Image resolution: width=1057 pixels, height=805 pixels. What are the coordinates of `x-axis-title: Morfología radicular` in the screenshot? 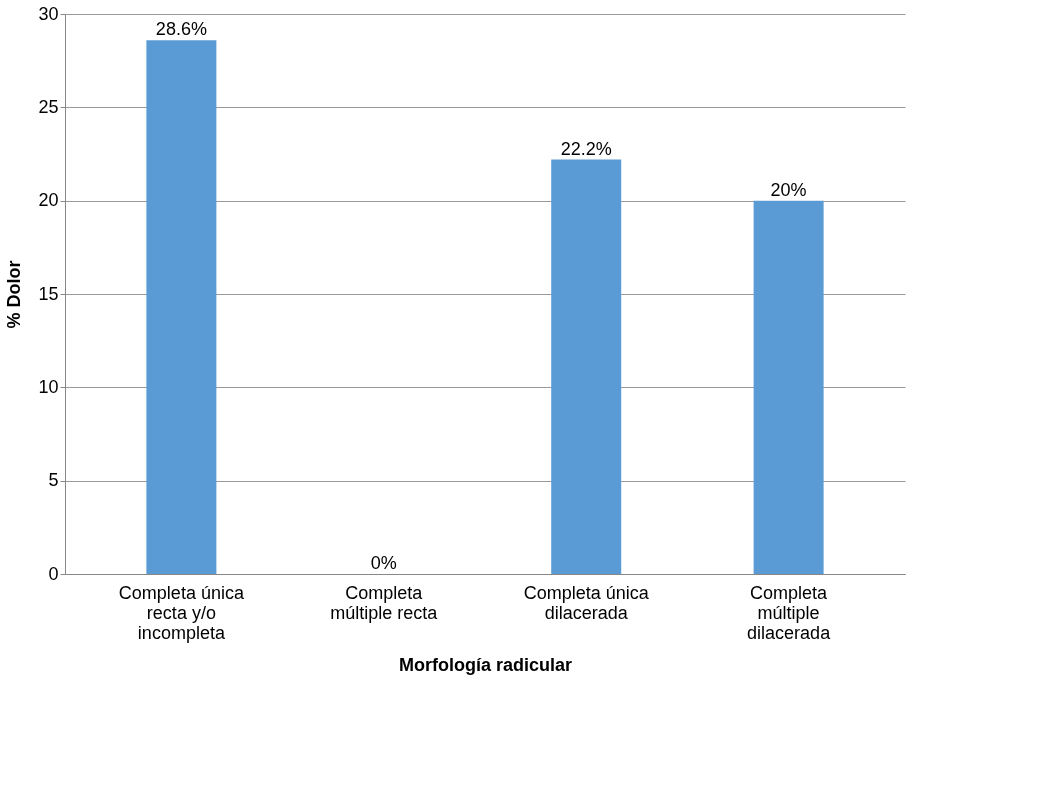 It's located at (485, 664).